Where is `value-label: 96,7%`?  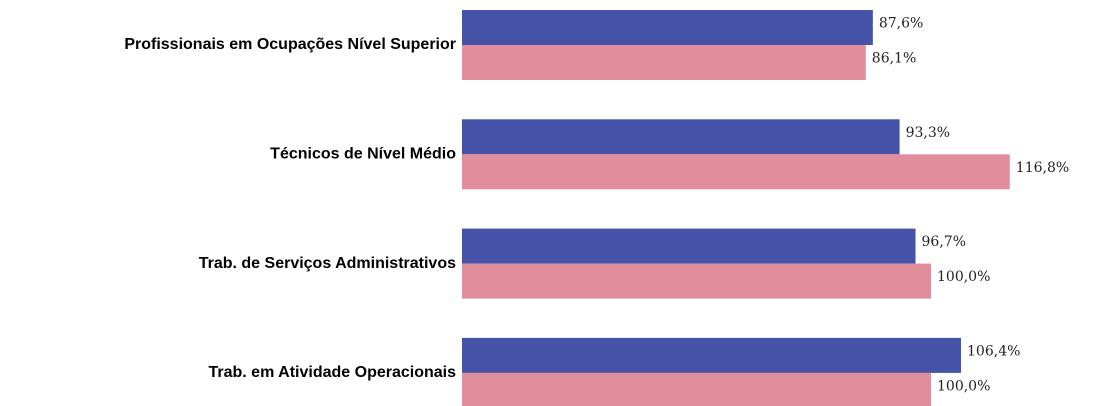
value-label: 96,7% is located at coordinates (944, 242).